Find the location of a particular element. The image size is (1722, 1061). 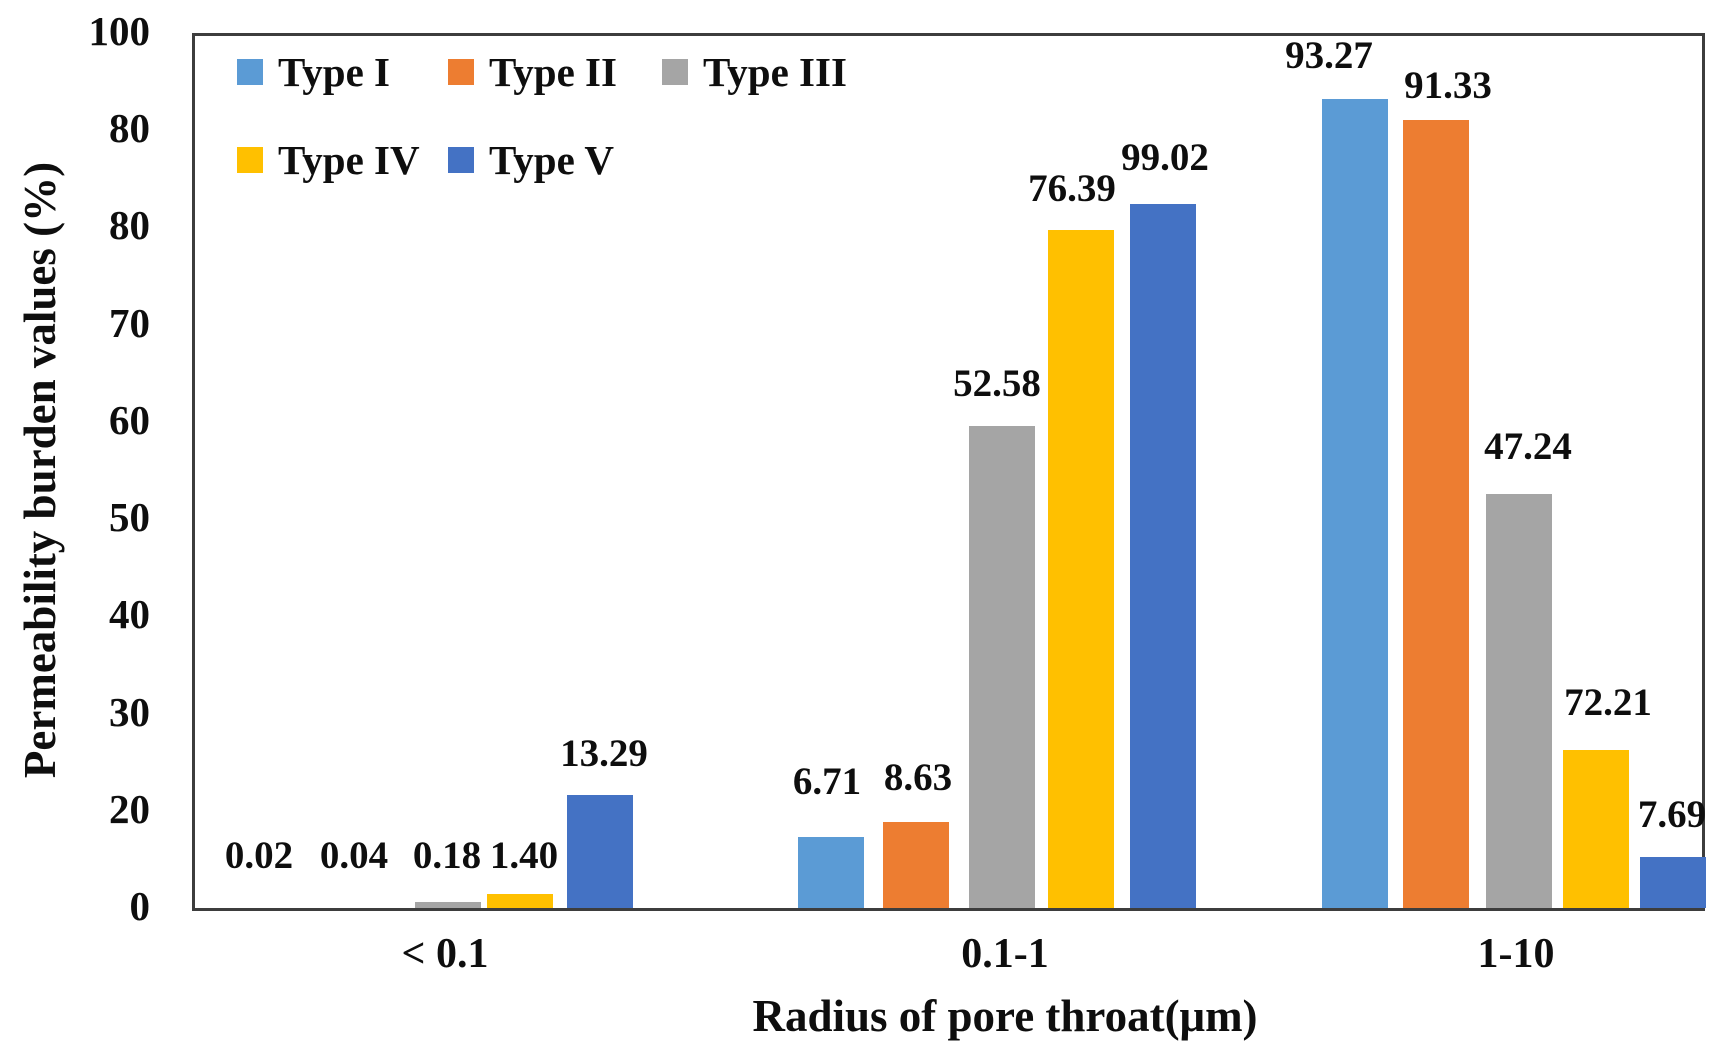

legend-swatch-type-iv is located at coordinates (250, 160).